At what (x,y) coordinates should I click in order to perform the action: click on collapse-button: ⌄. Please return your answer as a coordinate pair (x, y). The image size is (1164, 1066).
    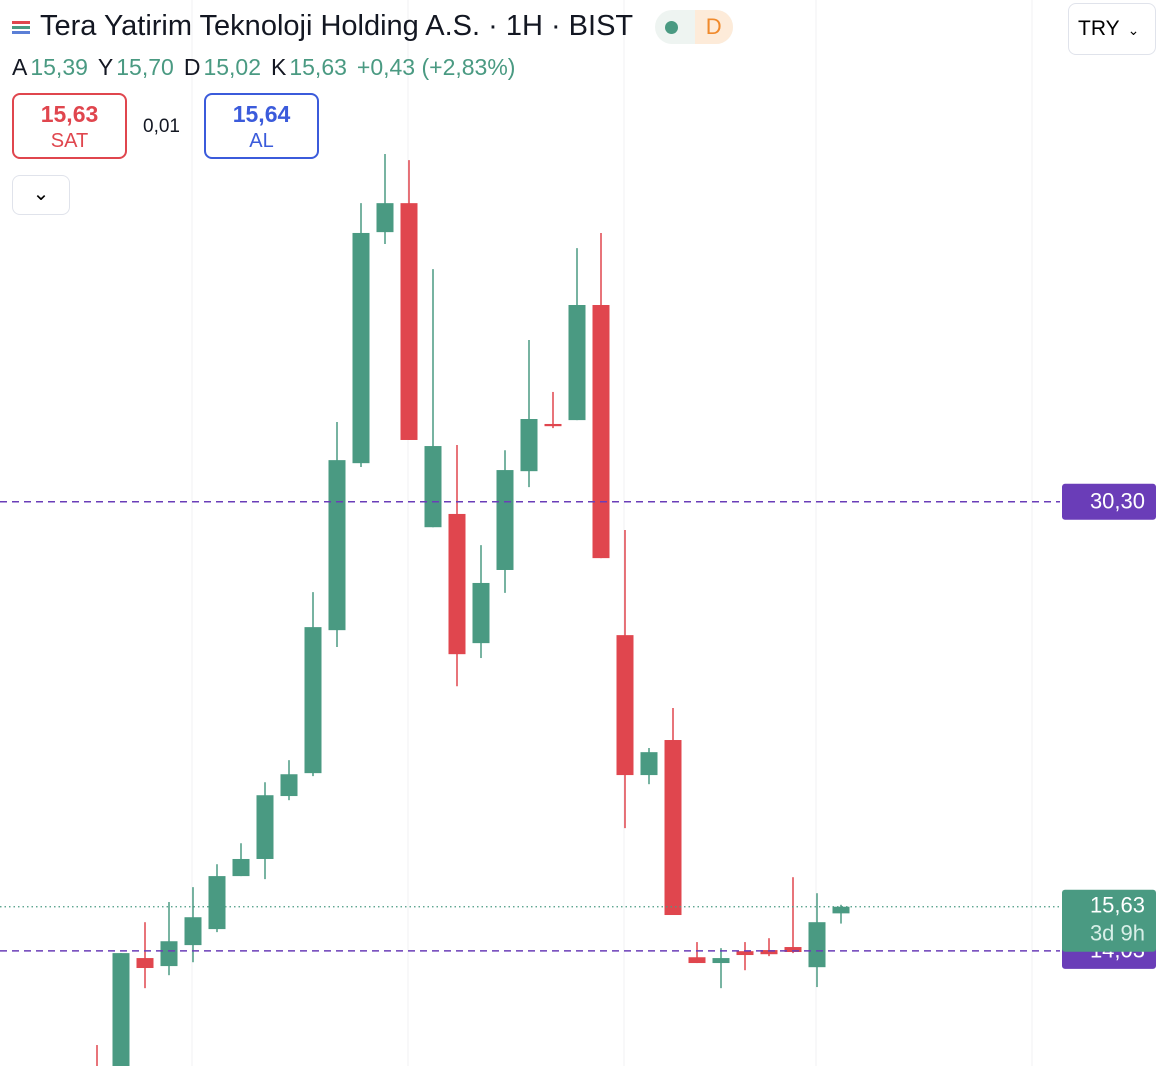
    Looking at the image, I should click on (41, 195).